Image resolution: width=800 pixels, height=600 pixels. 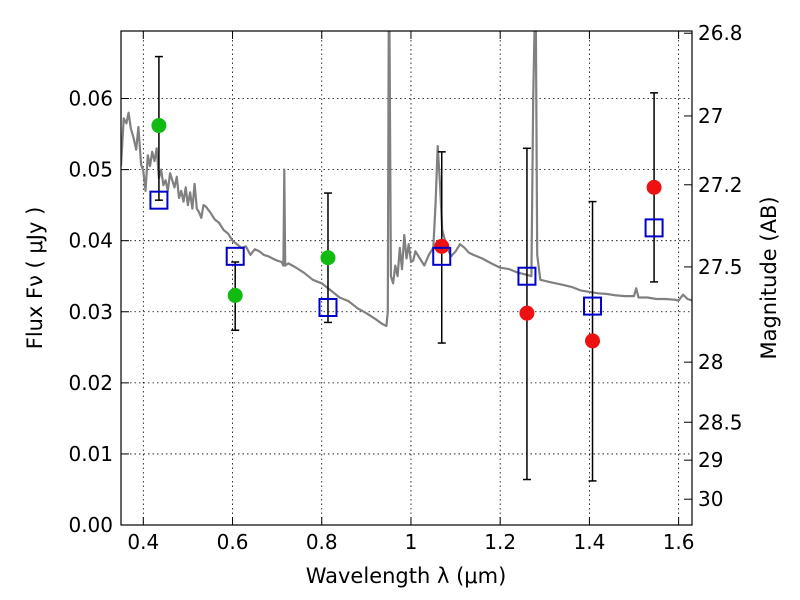 I want to click on y-tick-label: 0.05, so click(x=90, y=170).